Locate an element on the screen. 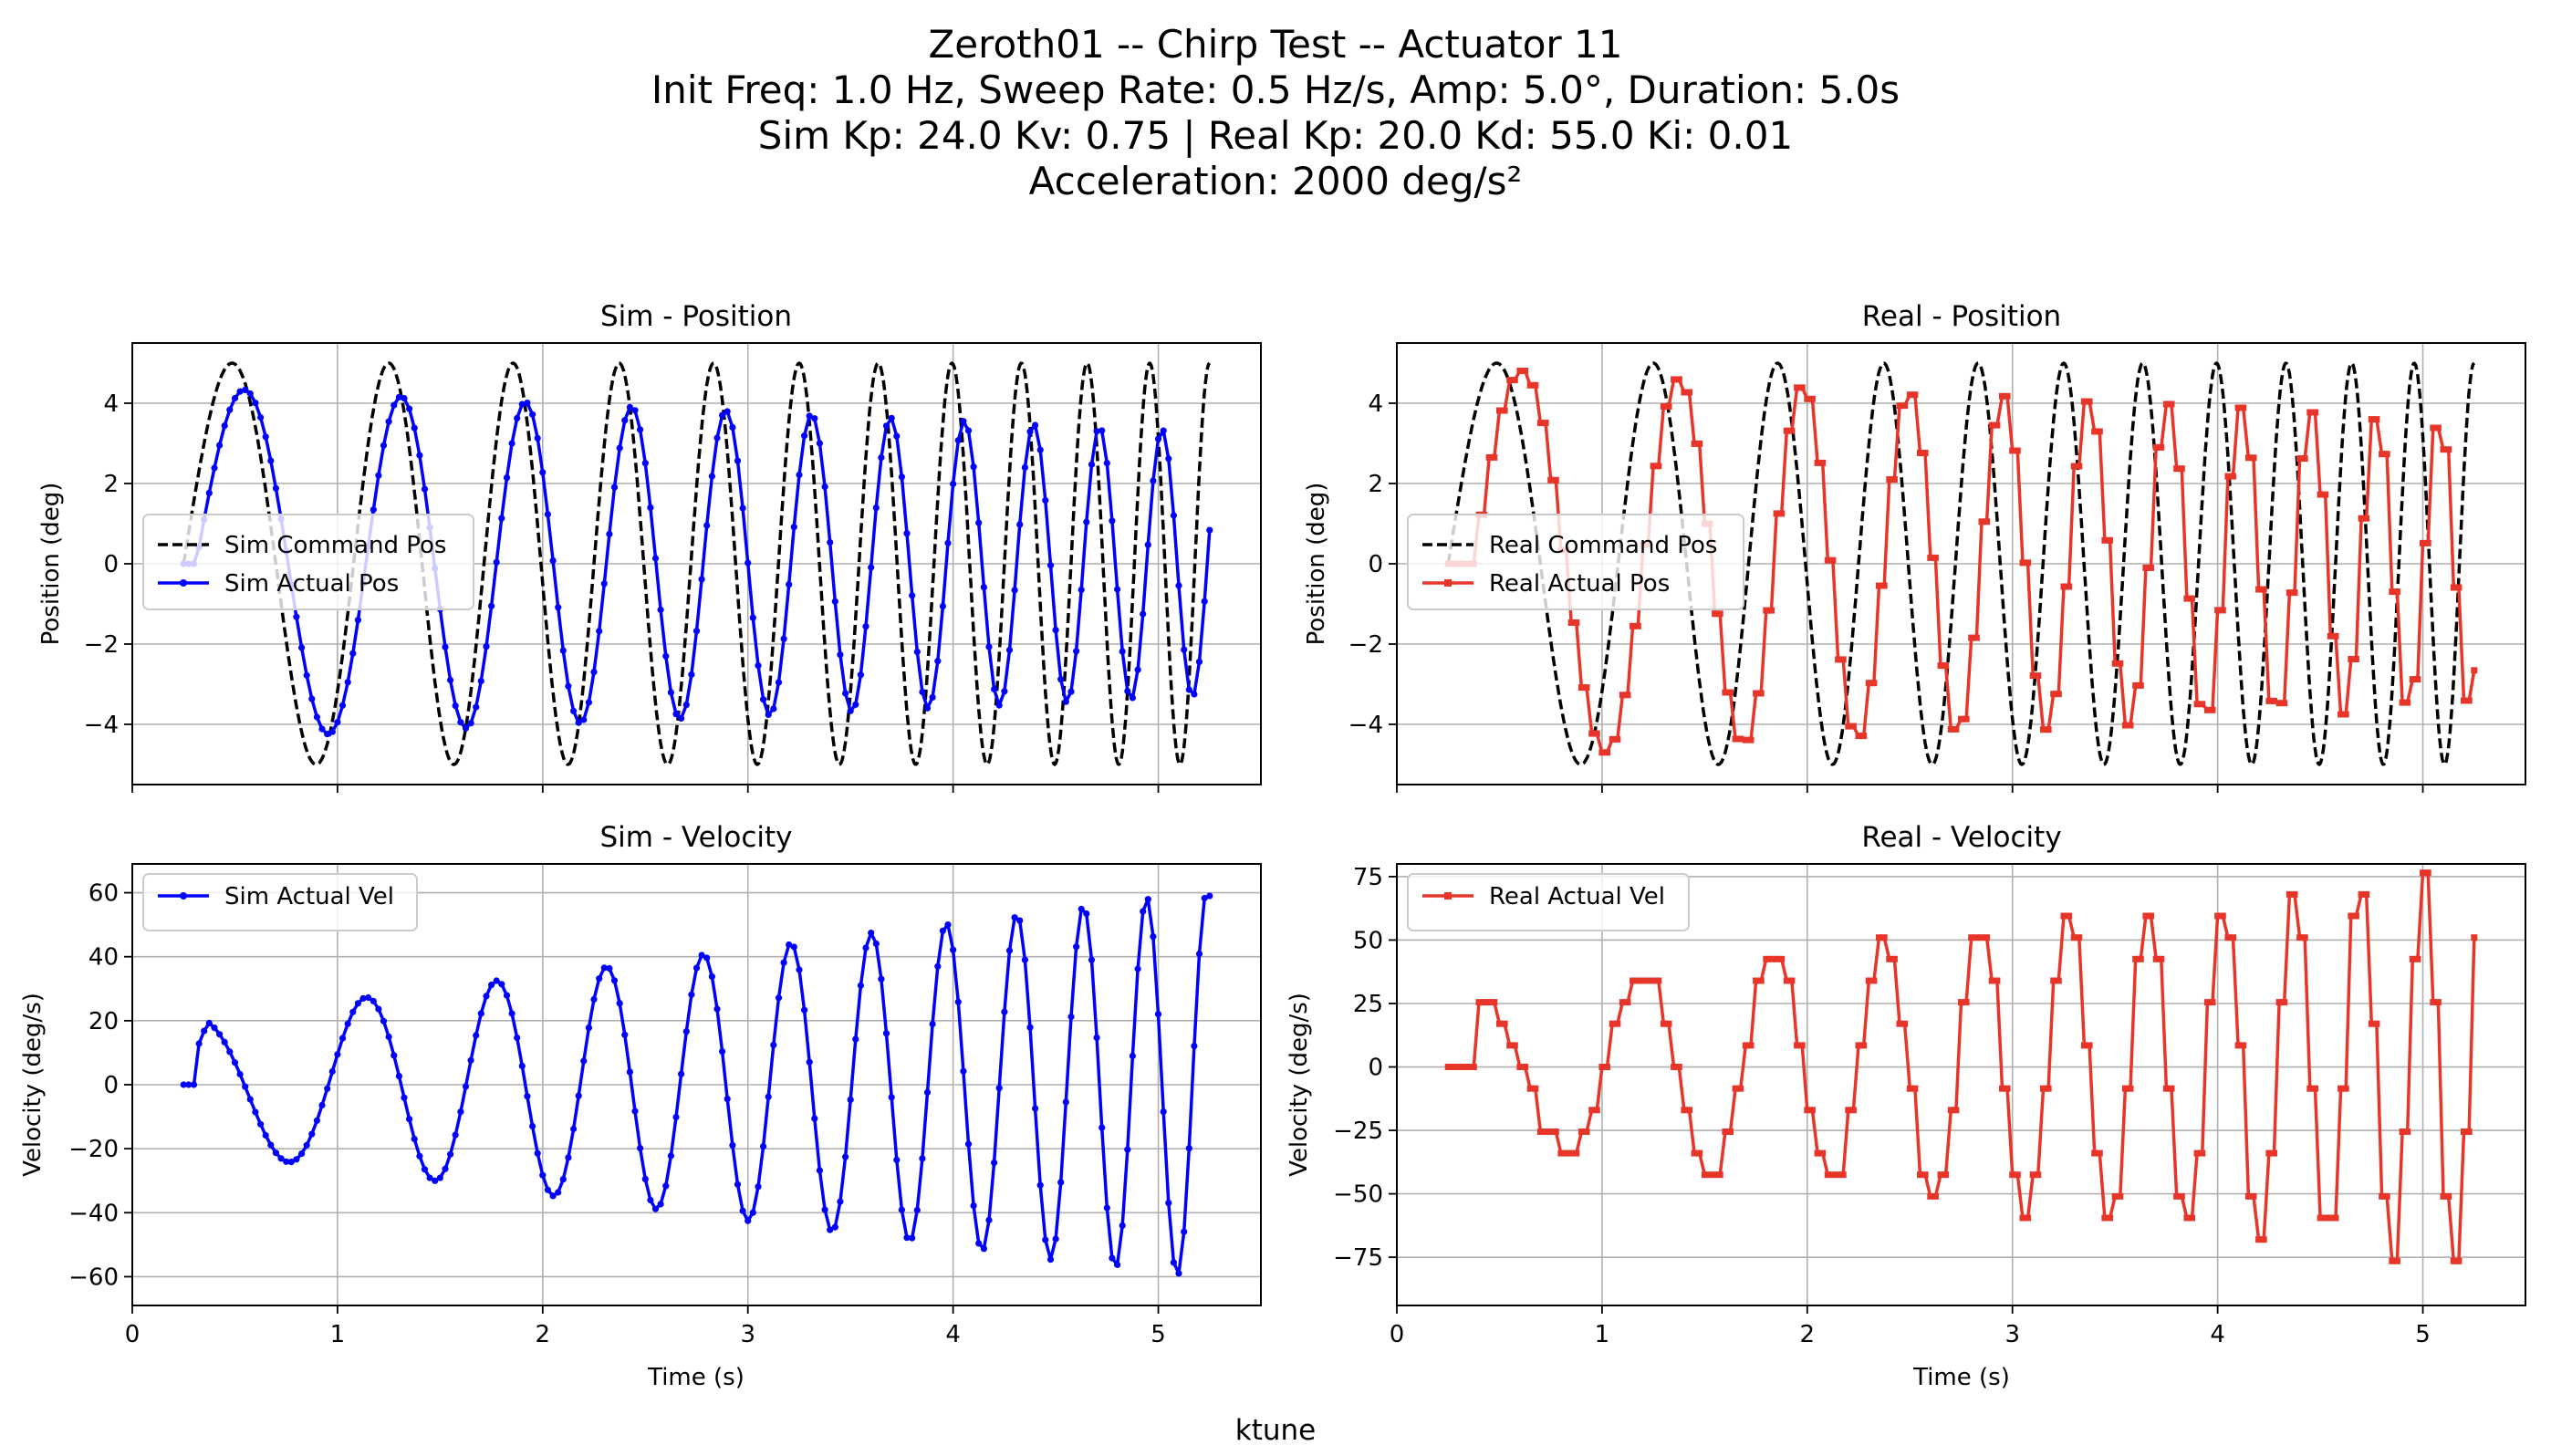 The width and height of the screenshot is (2551, 1456). real-velocity-legend: Real Actual Vel is located at coordinates (1548, 902).